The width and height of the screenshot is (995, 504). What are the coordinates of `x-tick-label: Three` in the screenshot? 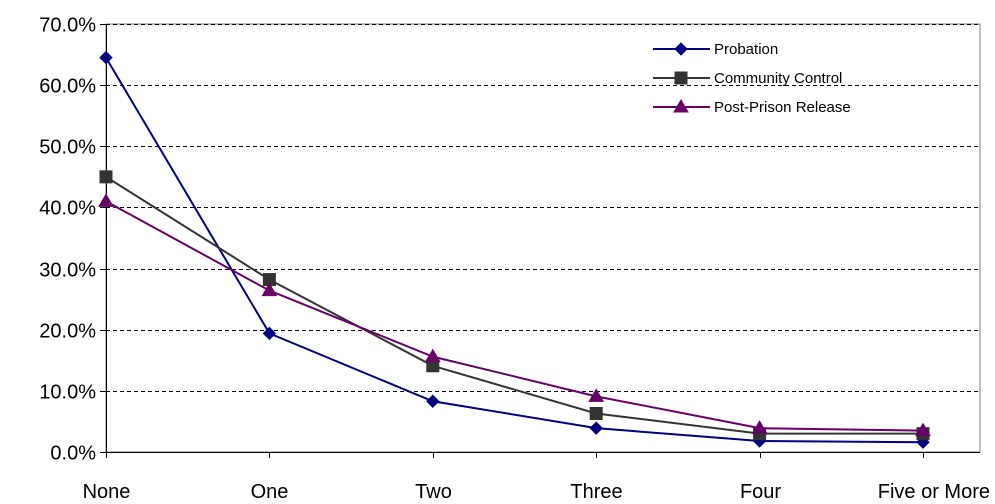 It's located at (596, 492).